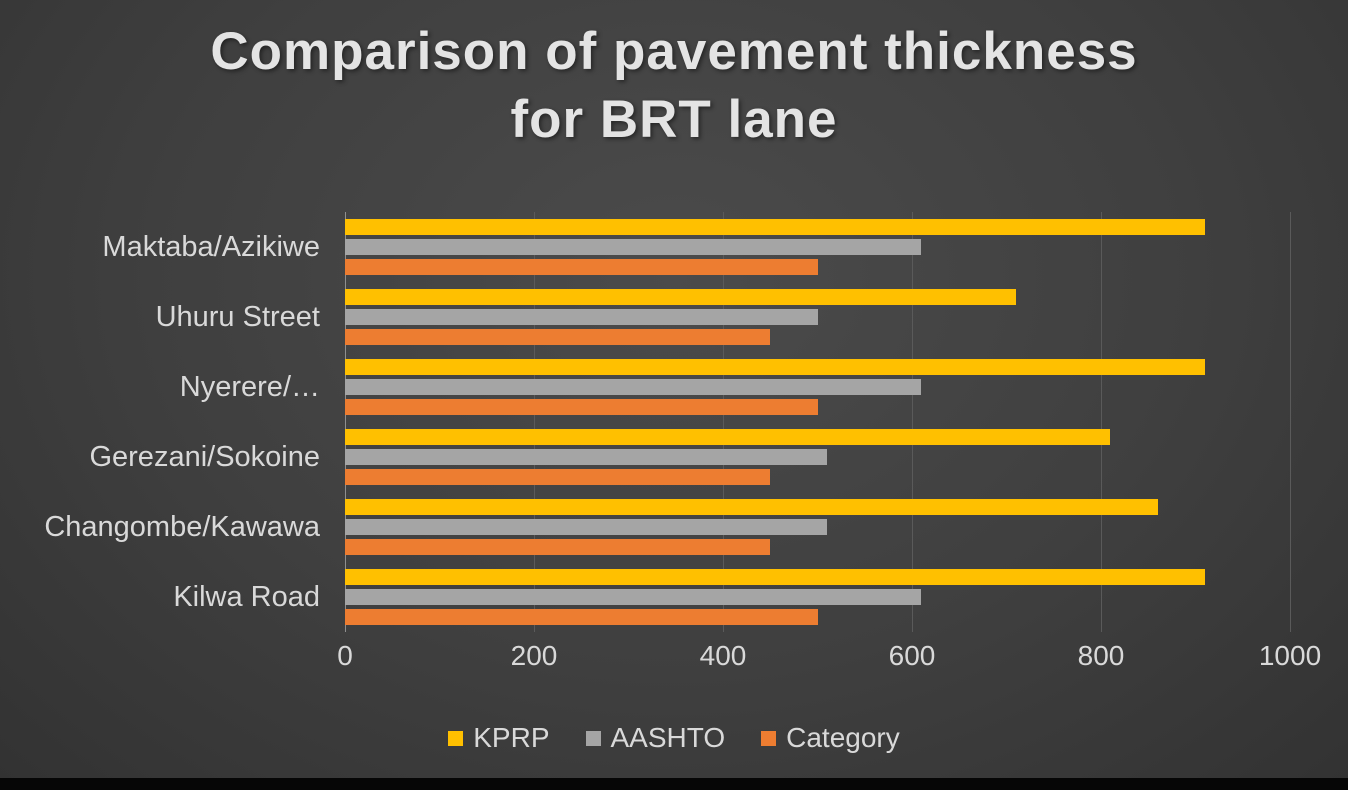 Image resolution: width=1348 pixels, height=790 pixels. I want to click on x-tick-label: 200, so click(534, 655).